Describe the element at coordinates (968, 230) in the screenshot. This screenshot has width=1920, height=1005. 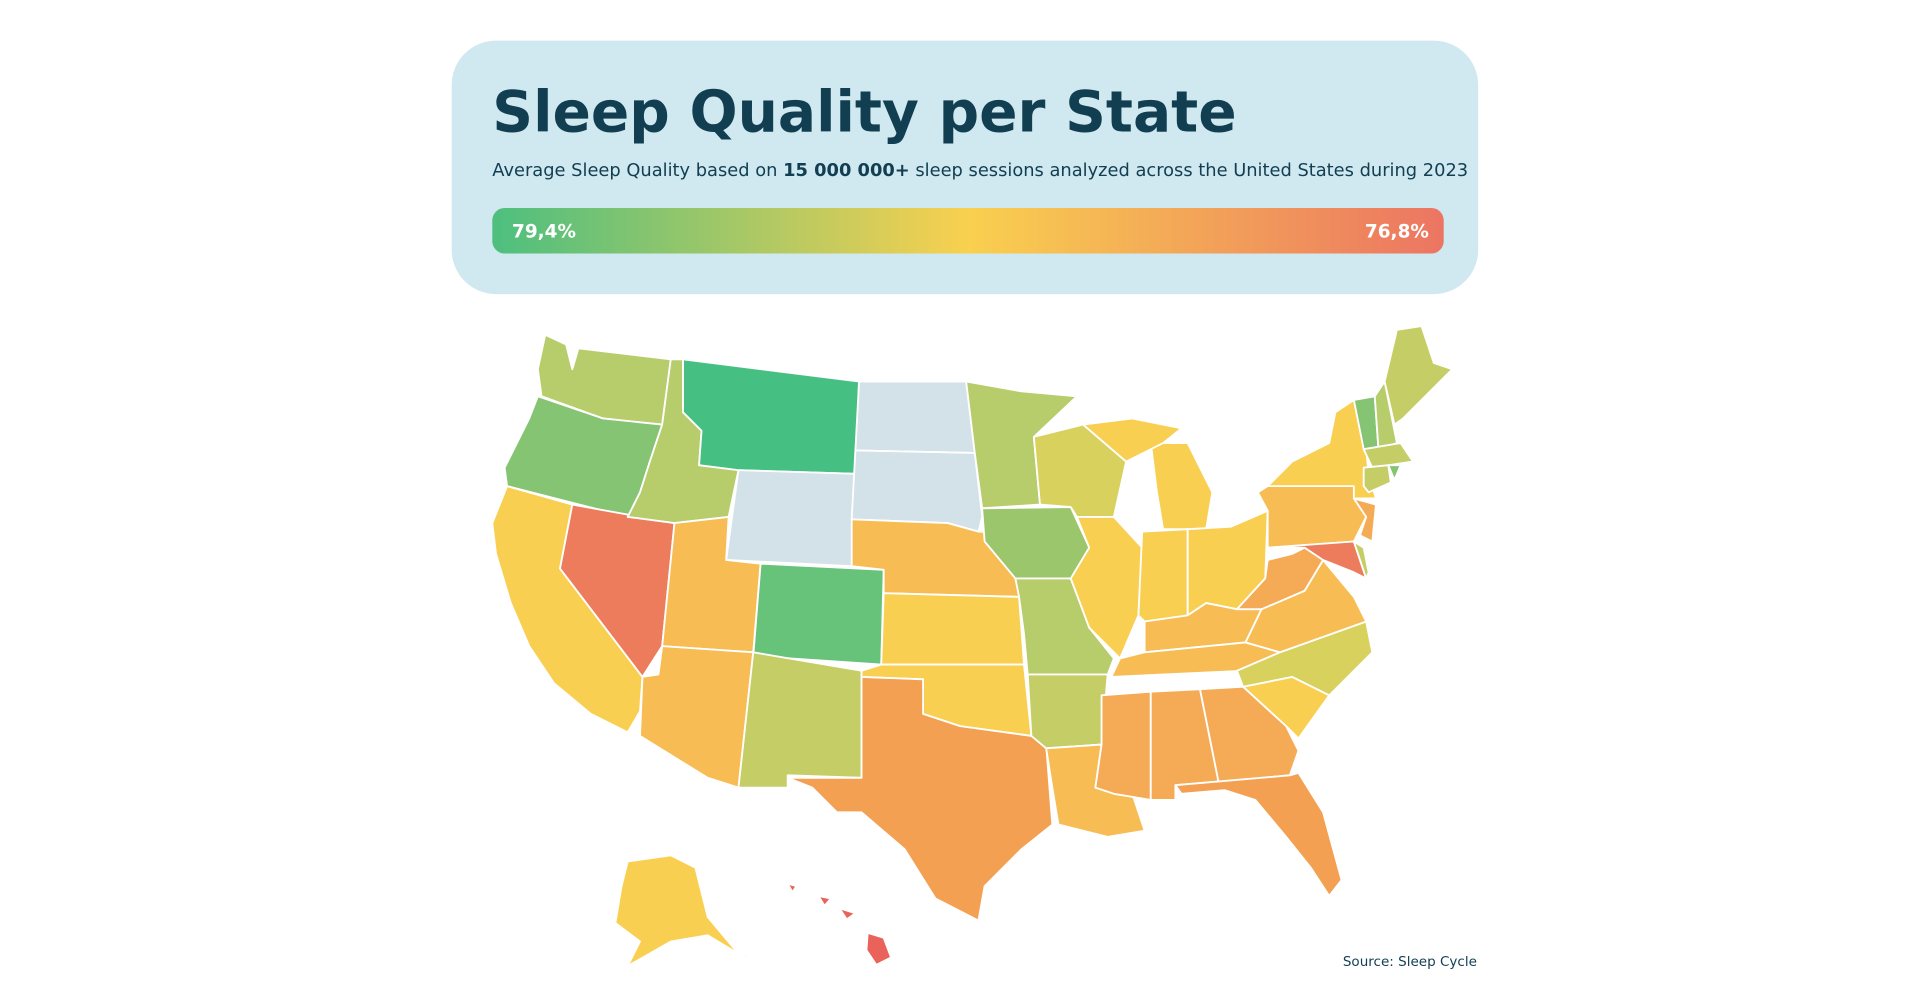
I see `legend-bar` at that location.